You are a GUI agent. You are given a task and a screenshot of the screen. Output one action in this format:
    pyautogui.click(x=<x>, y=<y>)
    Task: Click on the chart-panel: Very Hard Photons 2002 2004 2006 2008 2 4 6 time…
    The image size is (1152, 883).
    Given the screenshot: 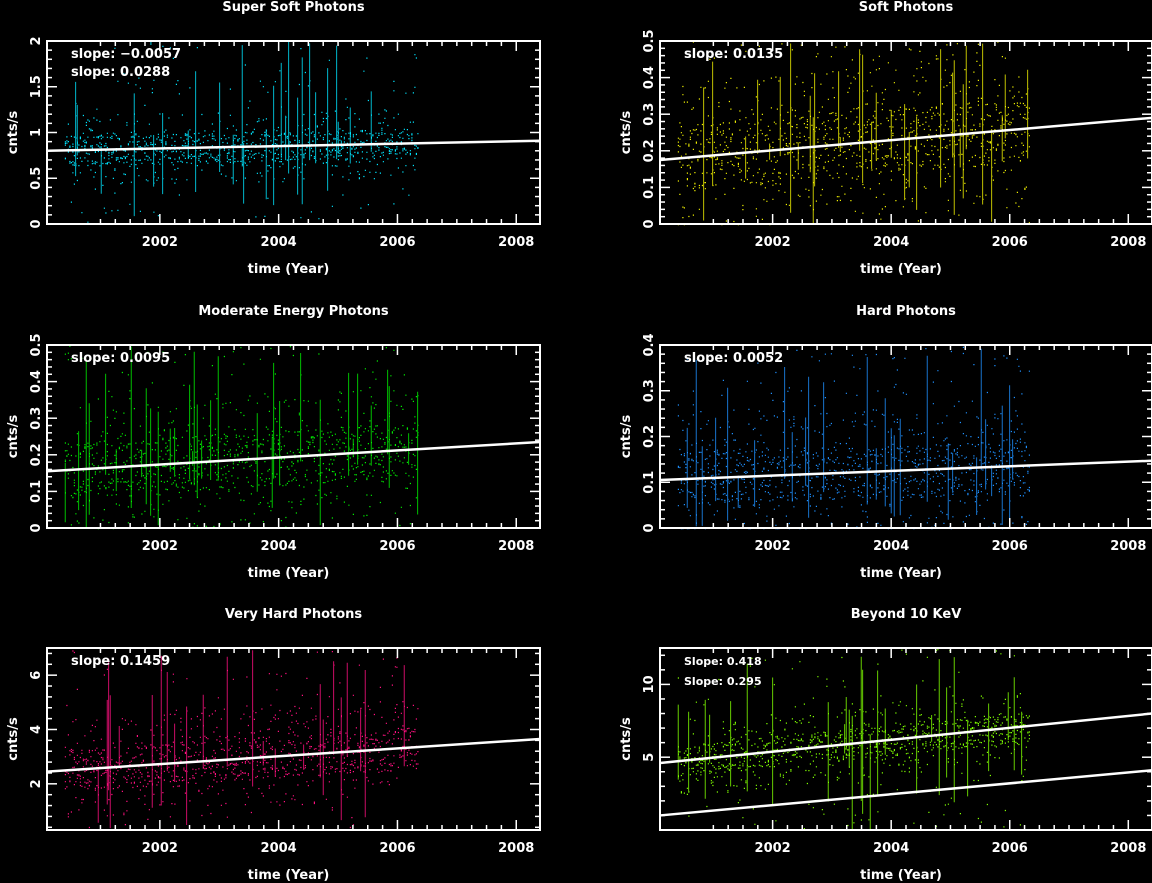 What is the action you would take?
    pyautogui.click(x=273, y=745)
    